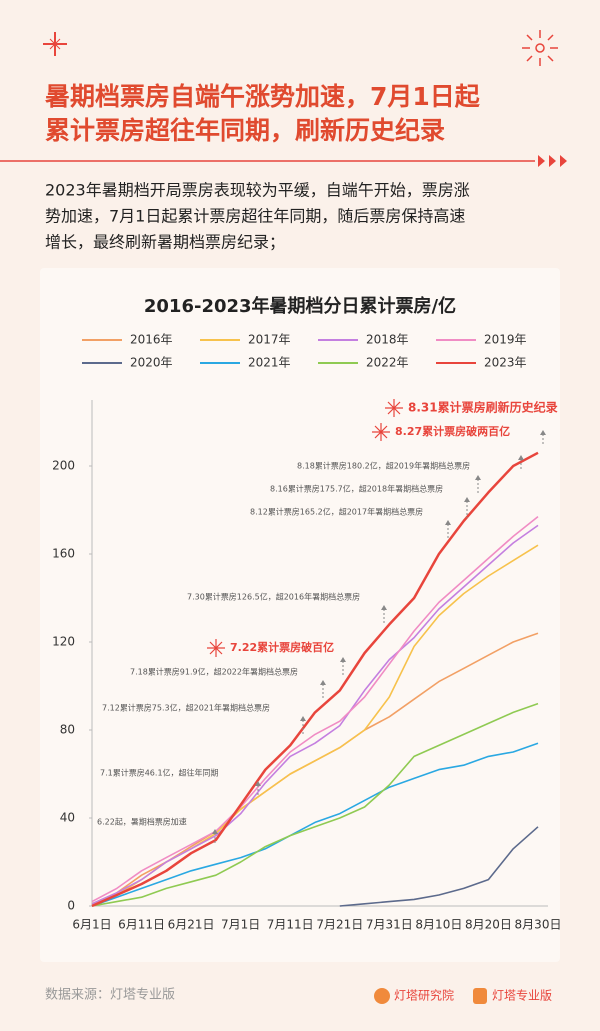  What do you see at coordinates (538, 925) in the screenshot?
I see `x-tick-label: 8月30日` at bounding box center [538, 925].